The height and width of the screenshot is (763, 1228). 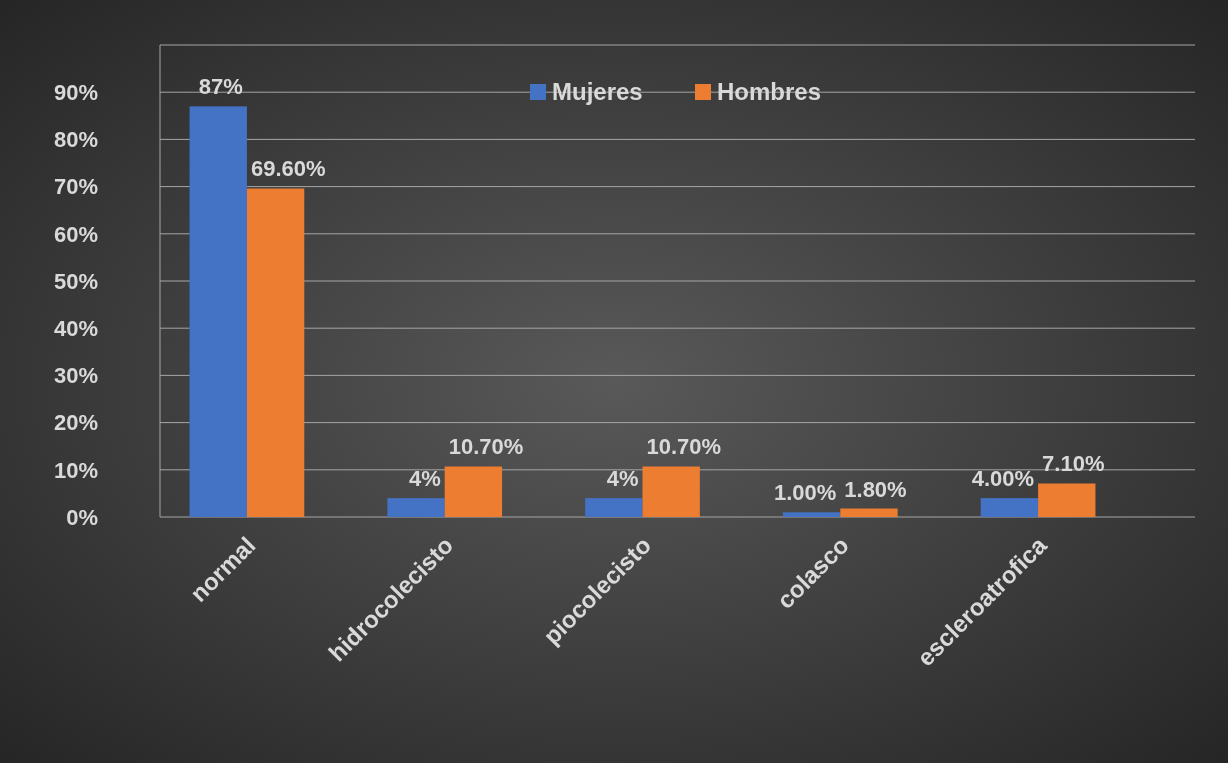 I want to click on legend-label: Hombres, so click(x=769, y=92).